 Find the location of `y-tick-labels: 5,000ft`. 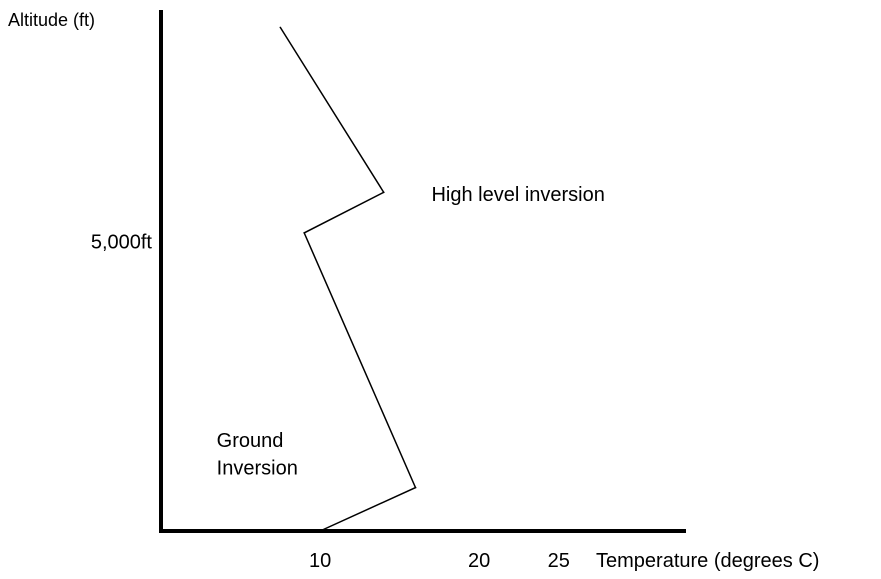

y-tick-labels: 5,000ft is located at coordinates (122, 243).